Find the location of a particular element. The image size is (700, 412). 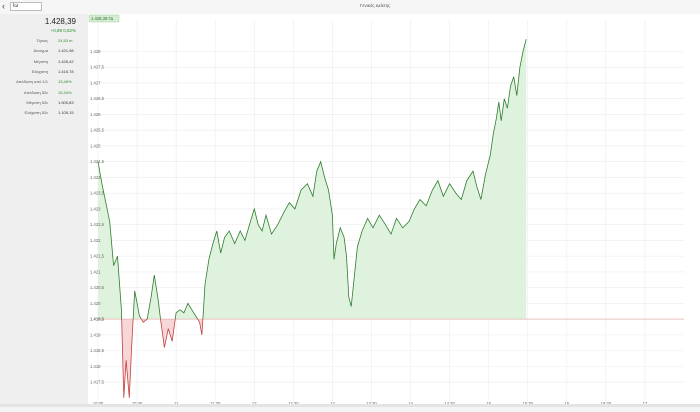

stat-label: Ελάχιστη 52ε is located at coordinates (36, 113).